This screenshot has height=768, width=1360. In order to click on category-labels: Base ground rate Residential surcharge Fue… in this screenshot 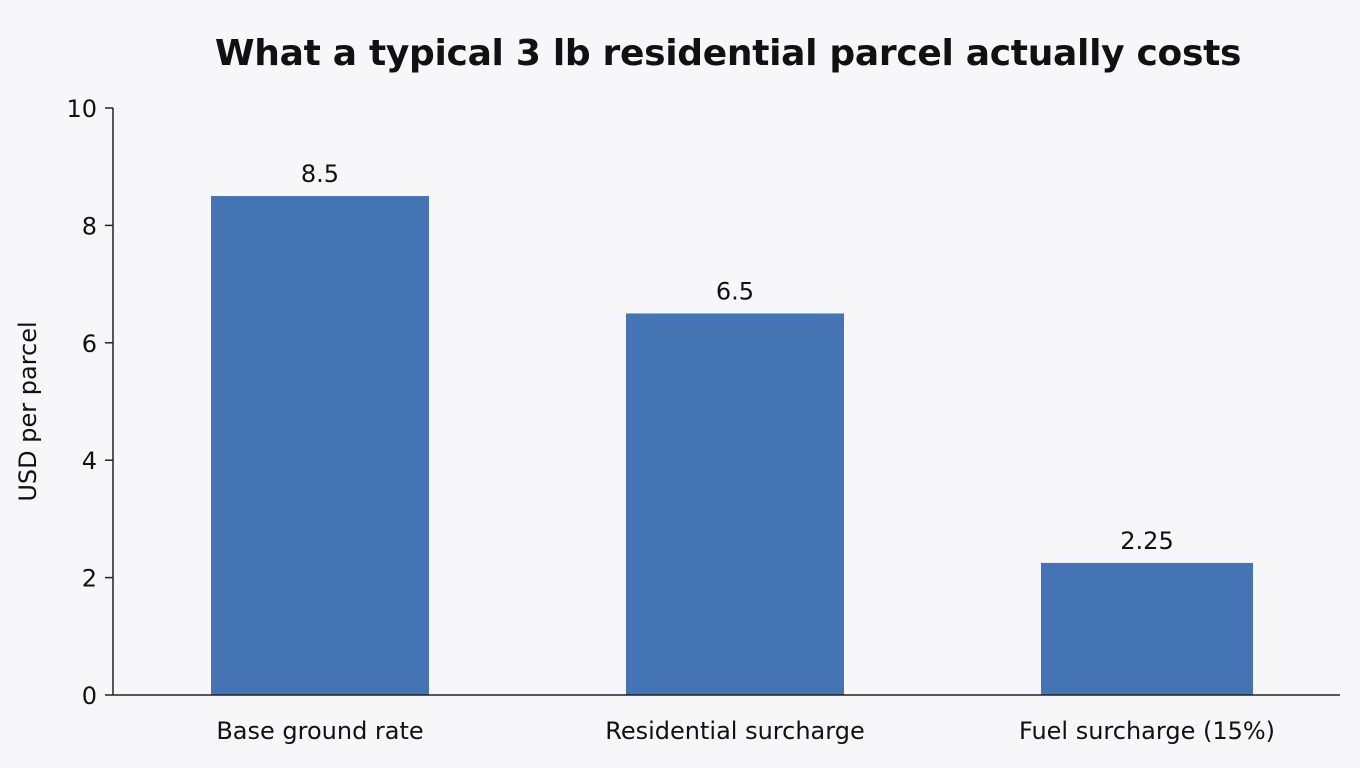, I will do `click(745, 731)`.